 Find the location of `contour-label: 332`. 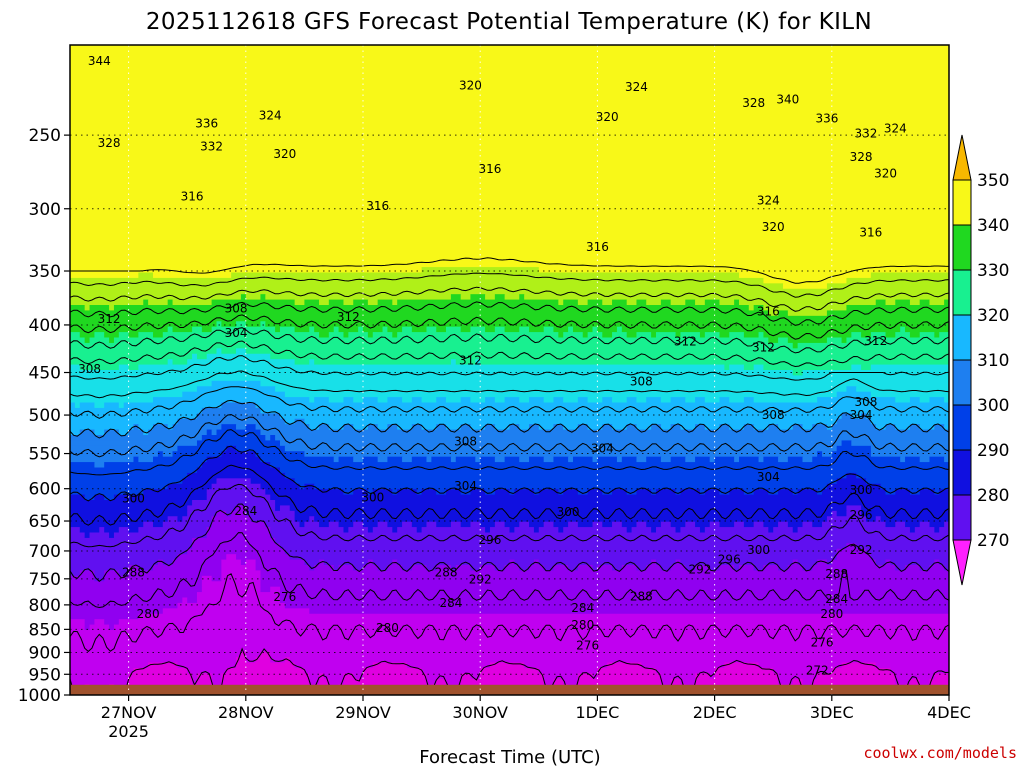

contour-label: 332 is located at coordinates (211, 146).